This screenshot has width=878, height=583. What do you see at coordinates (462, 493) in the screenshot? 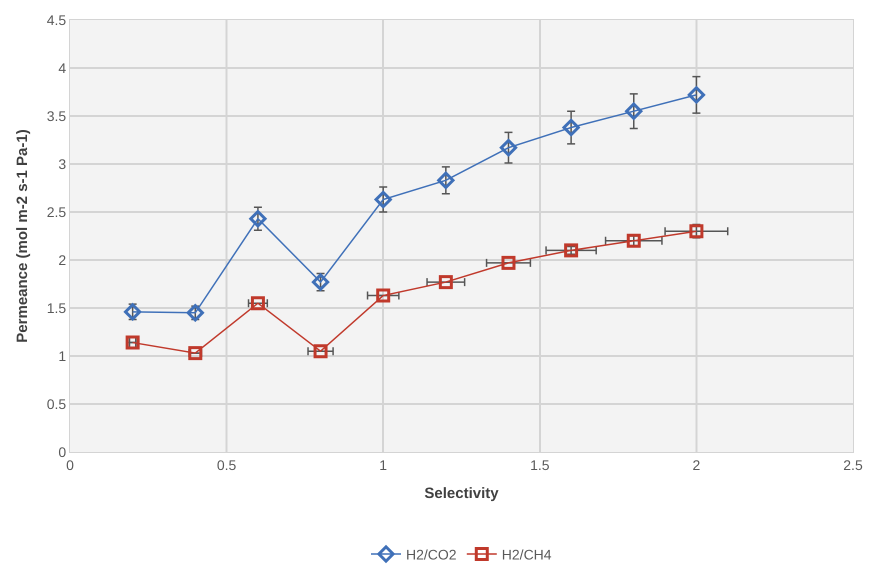
I see `x-axis-title: Selectivity` at bounding box center [462, 493].